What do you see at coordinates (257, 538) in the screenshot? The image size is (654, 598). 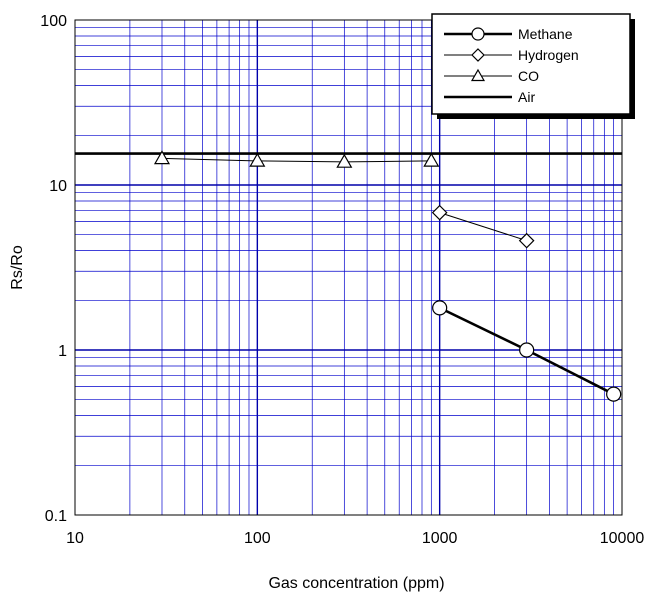 I see `x-tick-label: 100` at bounding box center [257, 538].